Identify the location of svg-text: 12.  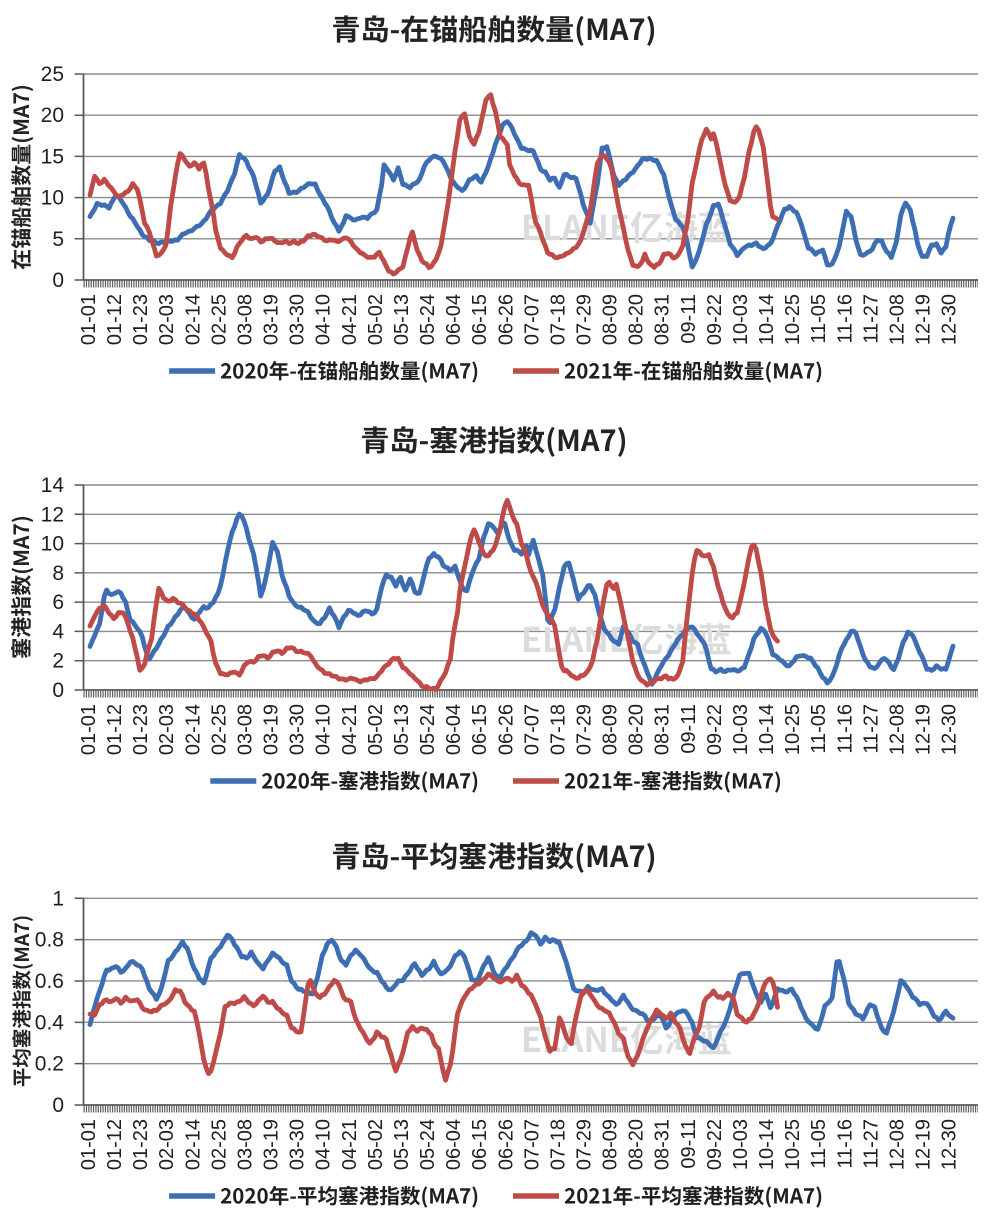
(52, 514).